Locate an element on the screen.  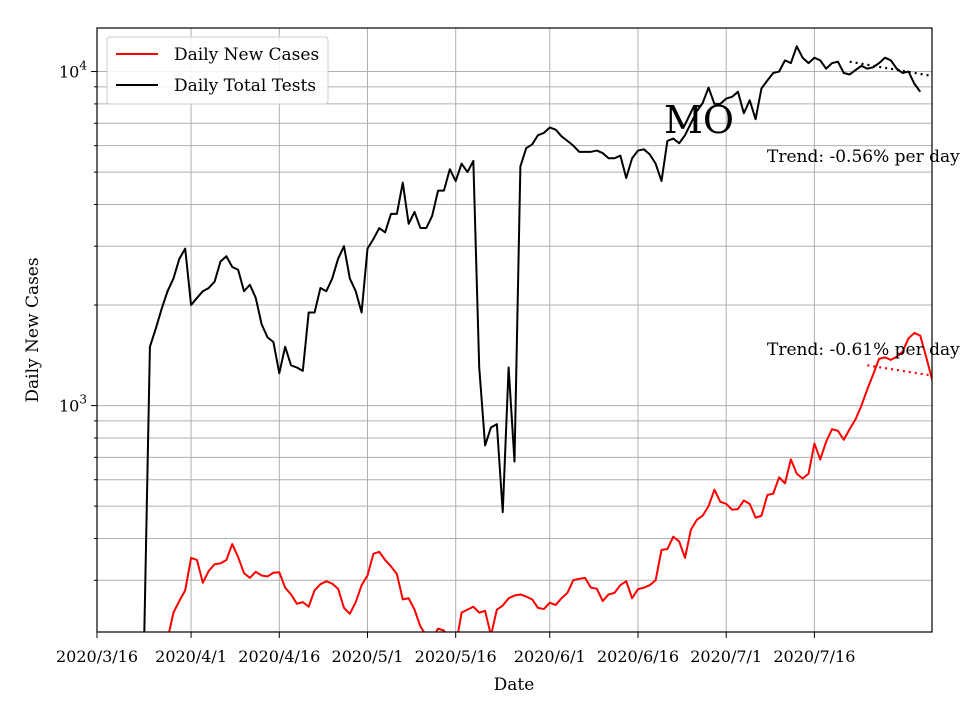
y-axis-label: Daily New Cases is located at coordinates (33, 329).